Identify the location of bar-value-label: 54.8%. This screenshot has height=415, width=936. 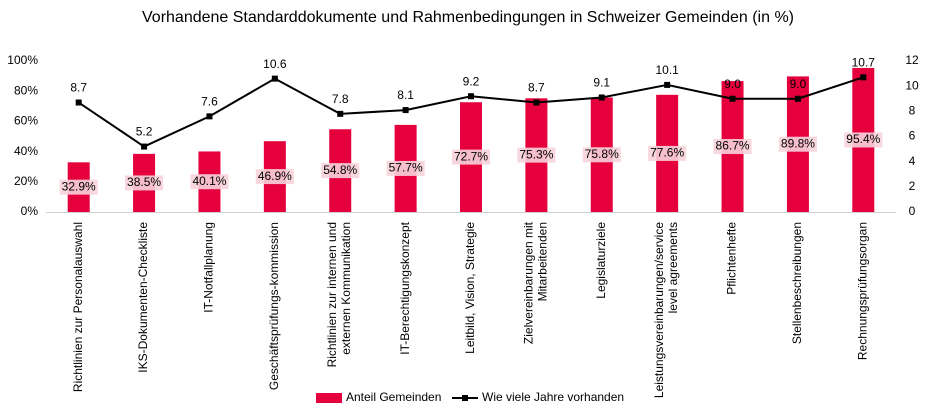
(340, 170).